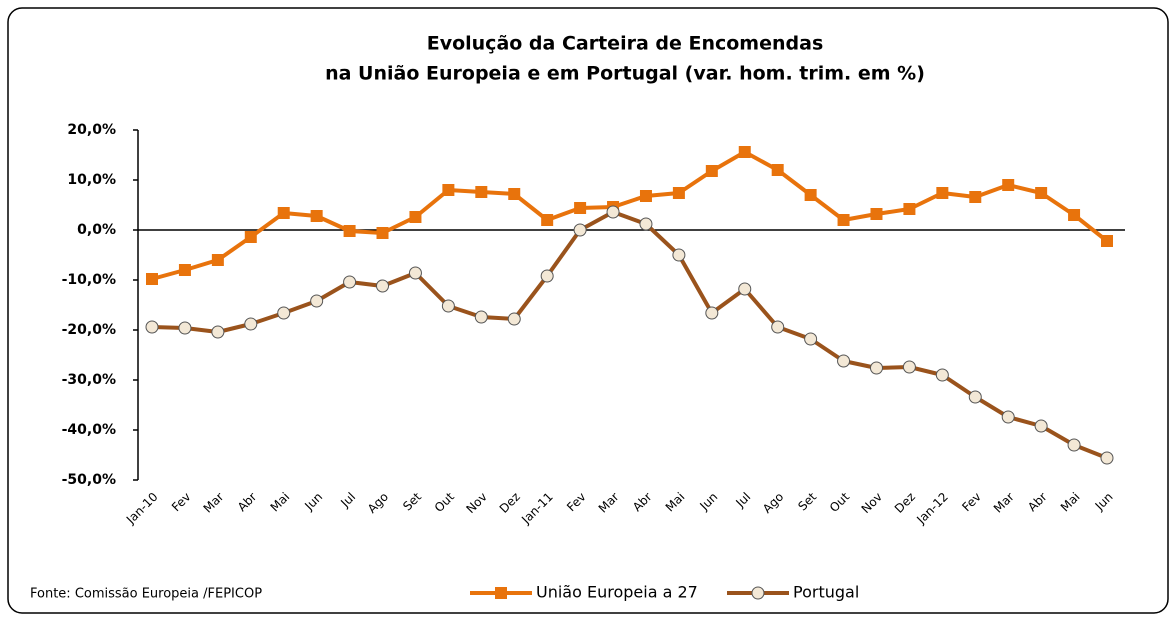 The width and height of the screenshot is (1176, 617). What do you see at coordinates (89, 480) in the screenshot?
I see `y-tick-label: -50,0%` at bounding box center [89, 480].